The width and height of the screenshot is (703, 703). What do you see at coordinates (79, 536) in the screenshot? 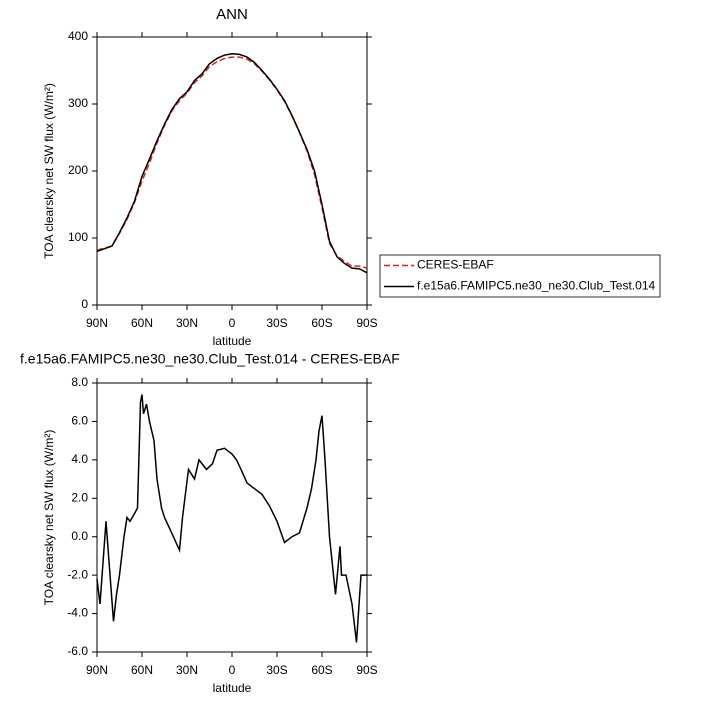
I see `y-tick-label: 0.0` at bounding box center [79, 536].